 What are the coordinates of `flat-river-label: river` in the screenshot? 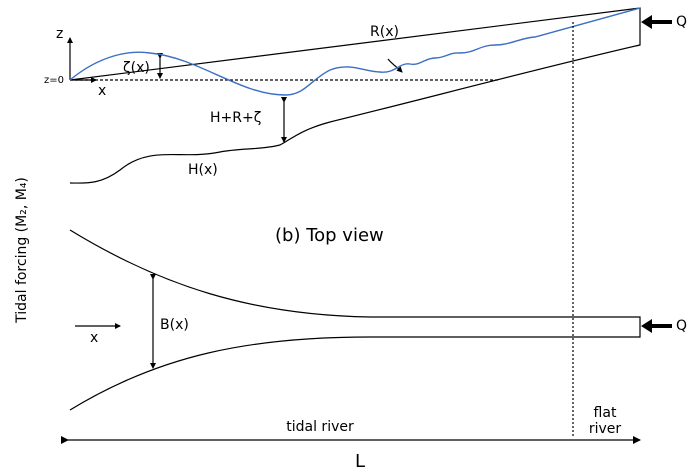 It's located at (605, 429).